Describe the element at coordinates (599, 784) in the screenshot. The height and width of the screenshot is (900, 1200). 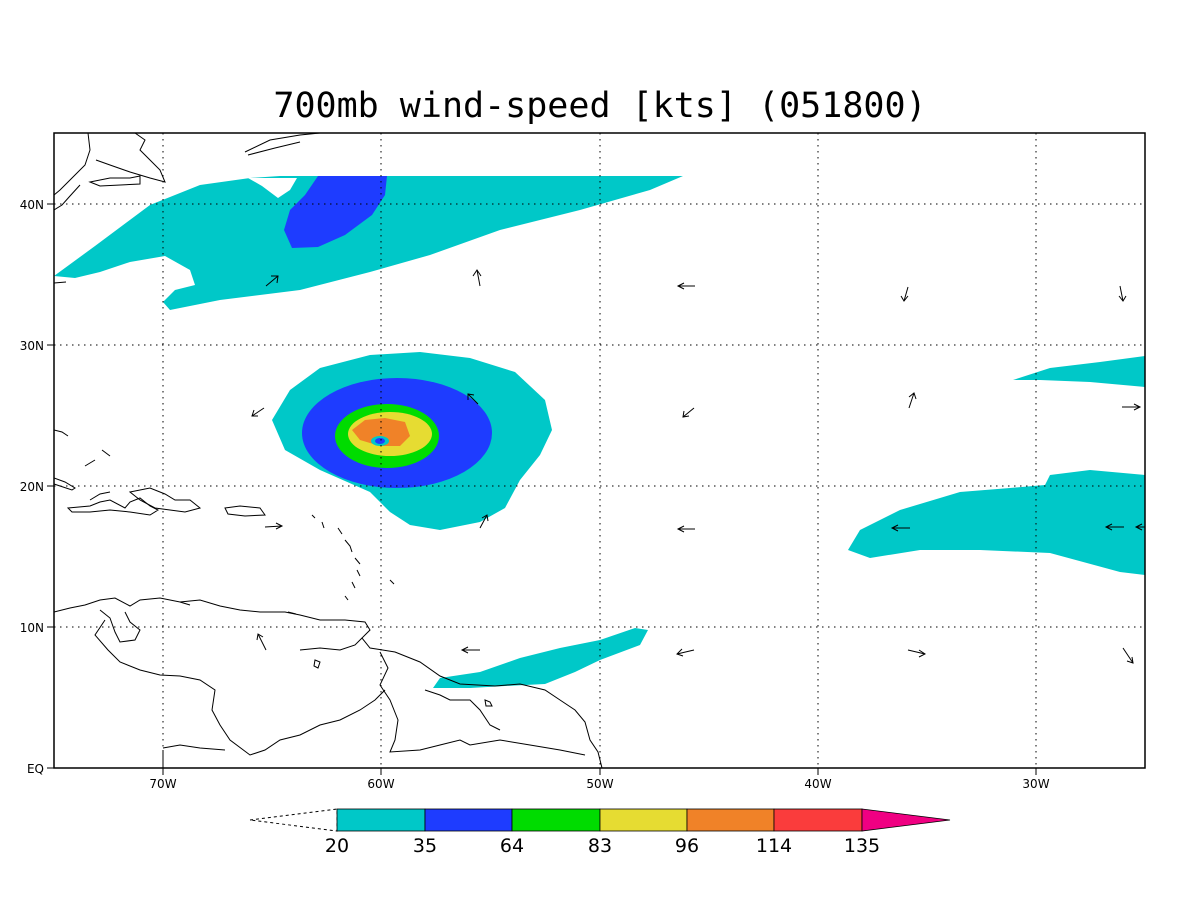
I see `lon-tick-label: 50W` at that location.